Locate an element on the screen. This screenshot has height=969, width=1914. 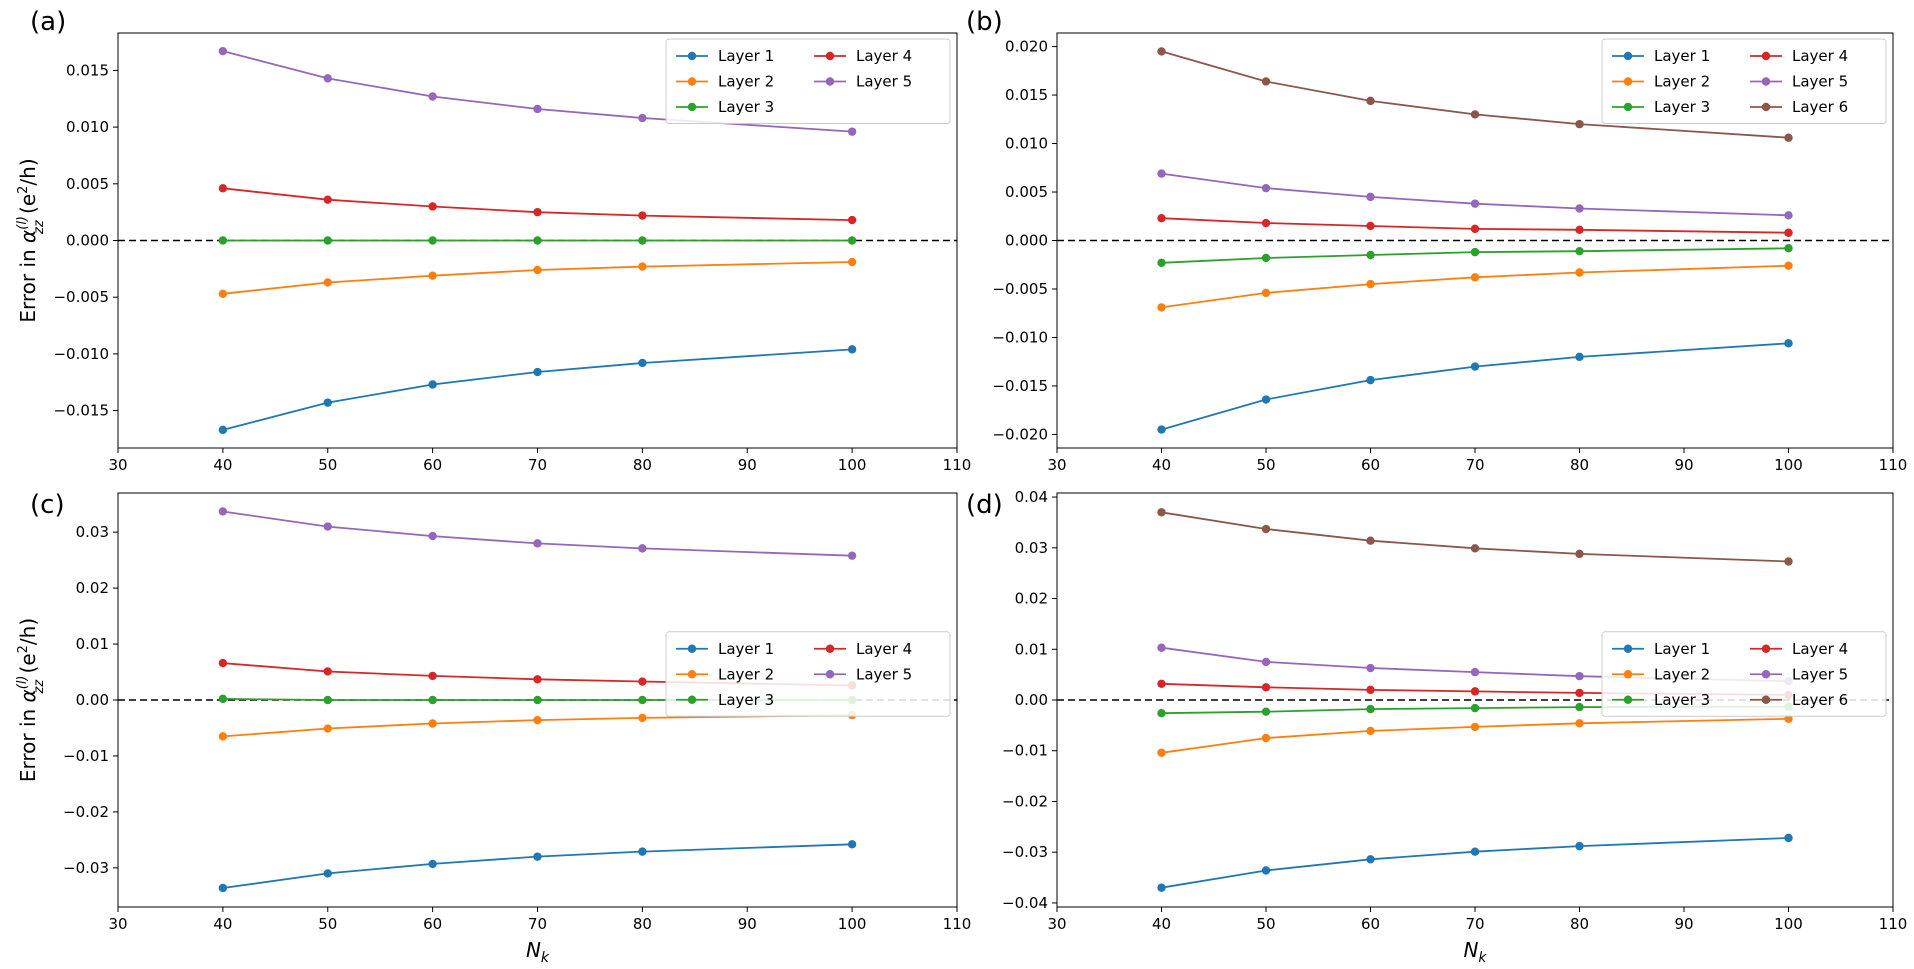
legend-box is located at coordinates (1744, 81).